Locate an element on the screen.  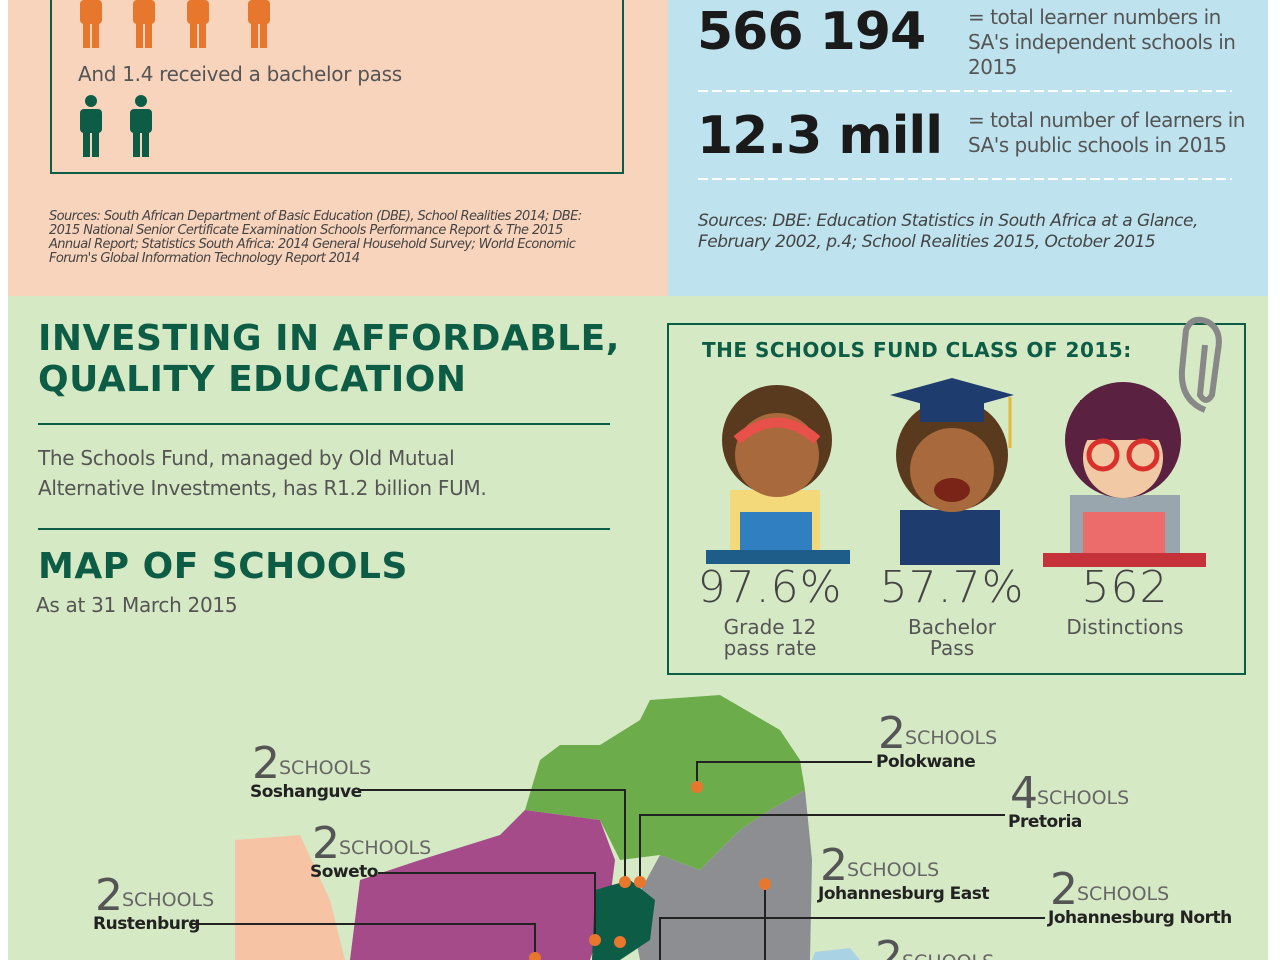
school-place: Rustenburg is located at coordinates (146, 924).